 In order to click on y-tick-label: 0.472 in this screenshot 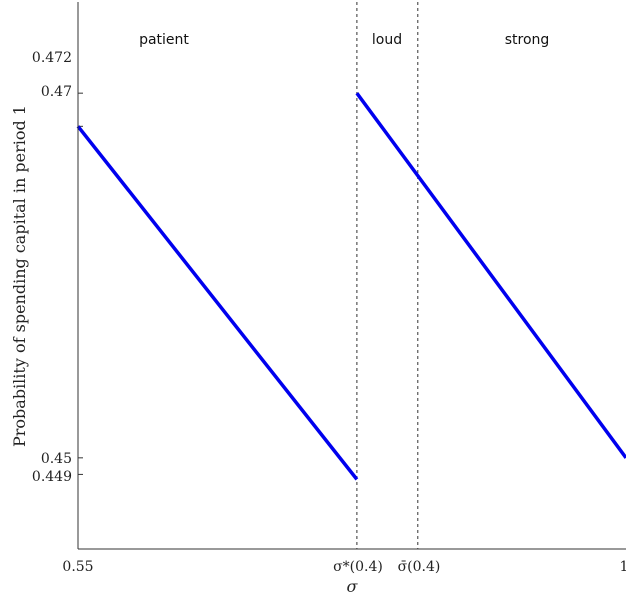, I will do `click(52, 58)`.